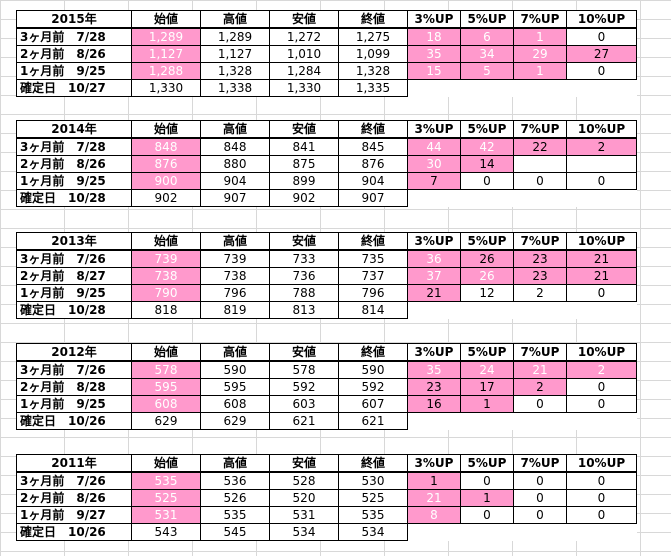  Describe the element at coordinates (540, 276) in the screenshot. I see `value-cell: 23` at that location.